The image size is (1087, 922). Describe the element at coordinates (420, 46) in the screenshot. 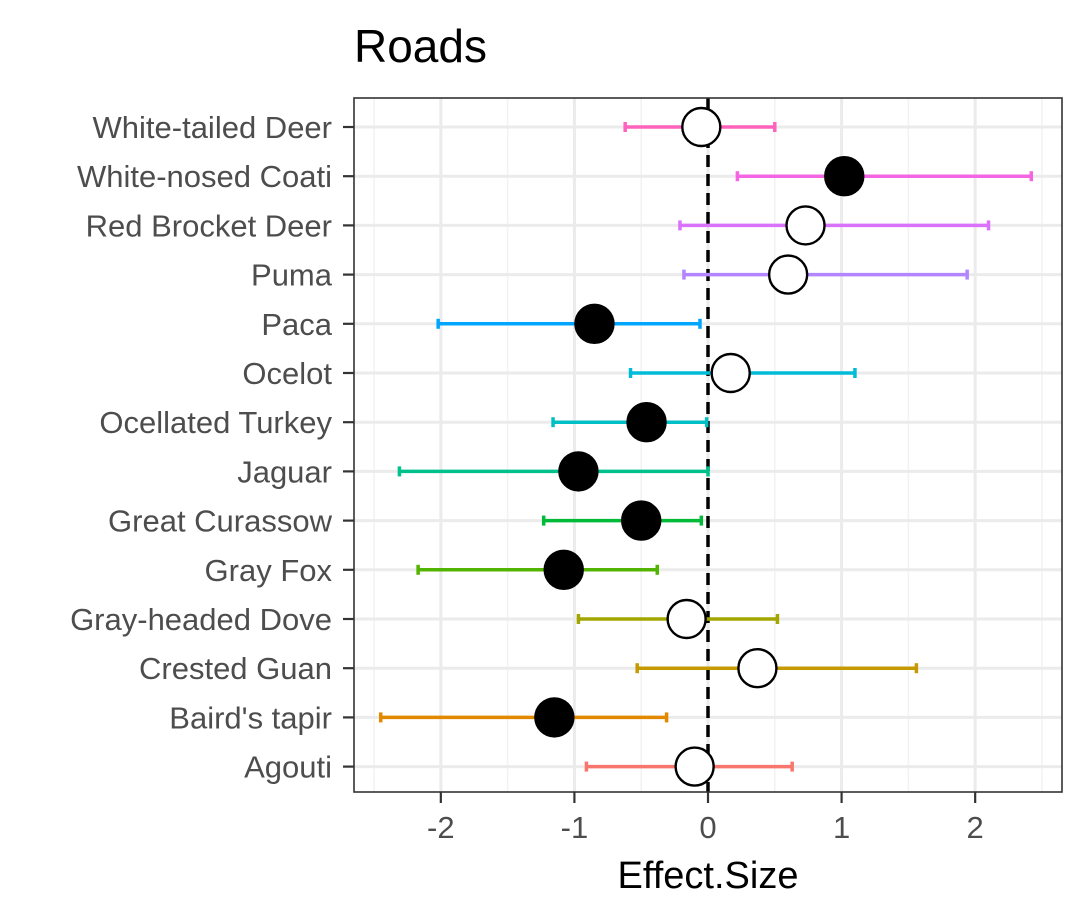

I see `chart-title: Roads` at that location.